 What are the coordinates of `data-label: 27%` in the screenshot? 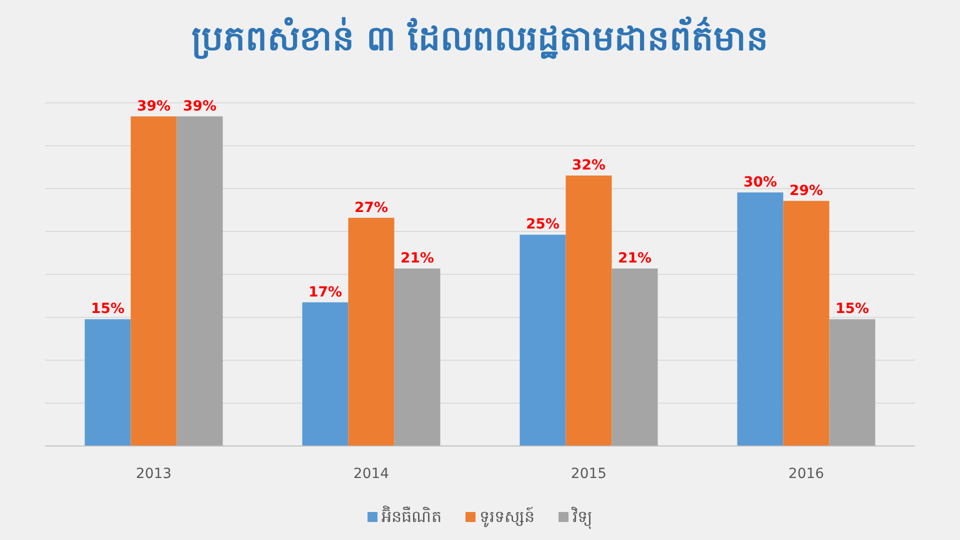 It's located at (371, 208).